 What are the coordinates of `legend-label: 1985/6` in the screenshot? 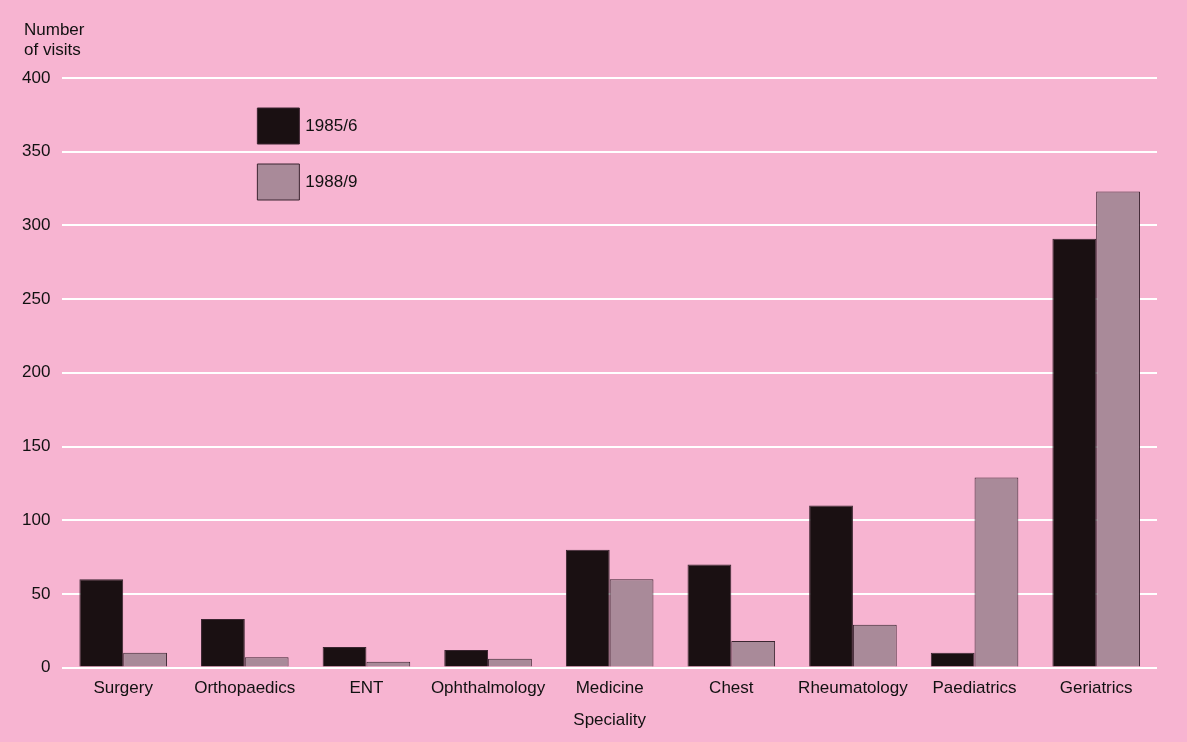 It's located at (331, 125).